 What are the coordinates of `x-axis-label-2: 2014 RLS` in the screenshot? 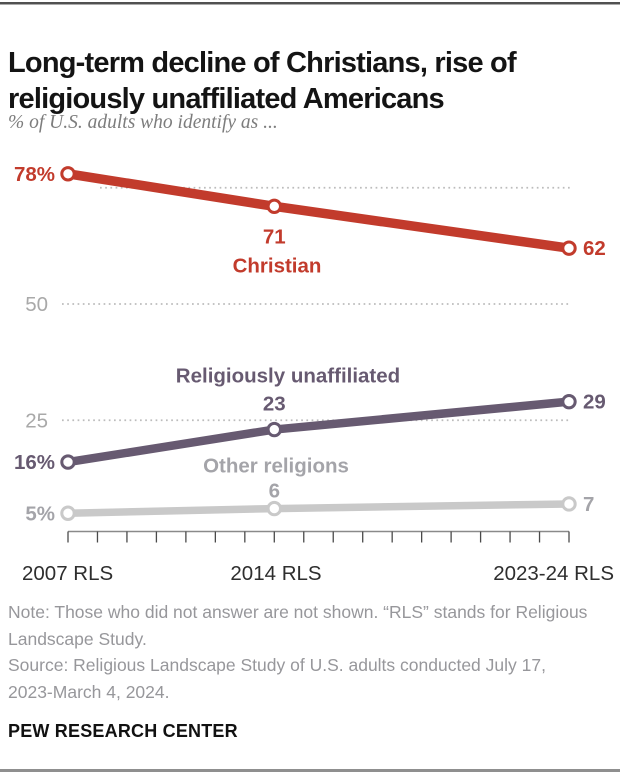 It's located at (275, 573).